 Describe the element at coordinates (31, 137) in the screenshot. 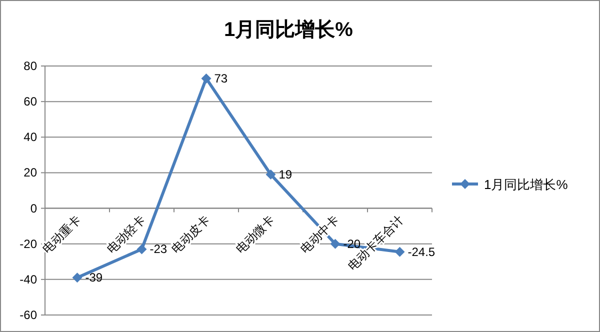

I see `y-tick-label: 40` at that location.